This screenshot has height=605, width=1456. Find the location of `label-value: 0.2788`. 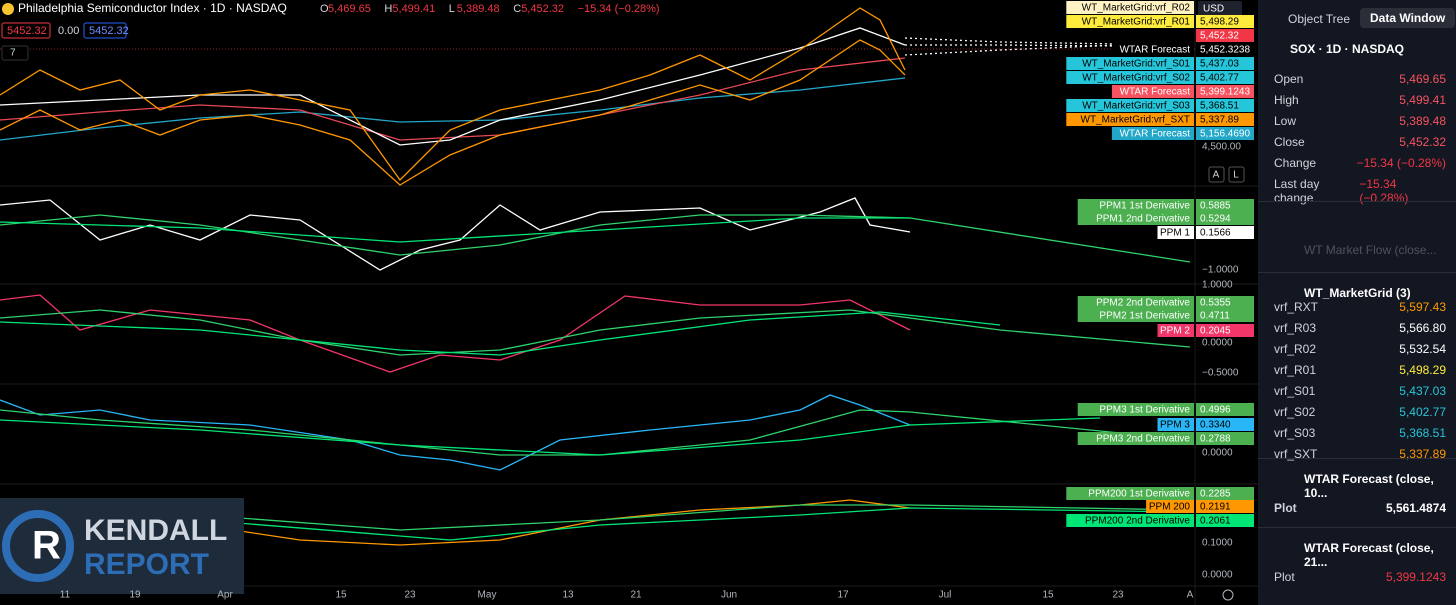

label-value: 0.2788 is located at coordinates (1215, 439).